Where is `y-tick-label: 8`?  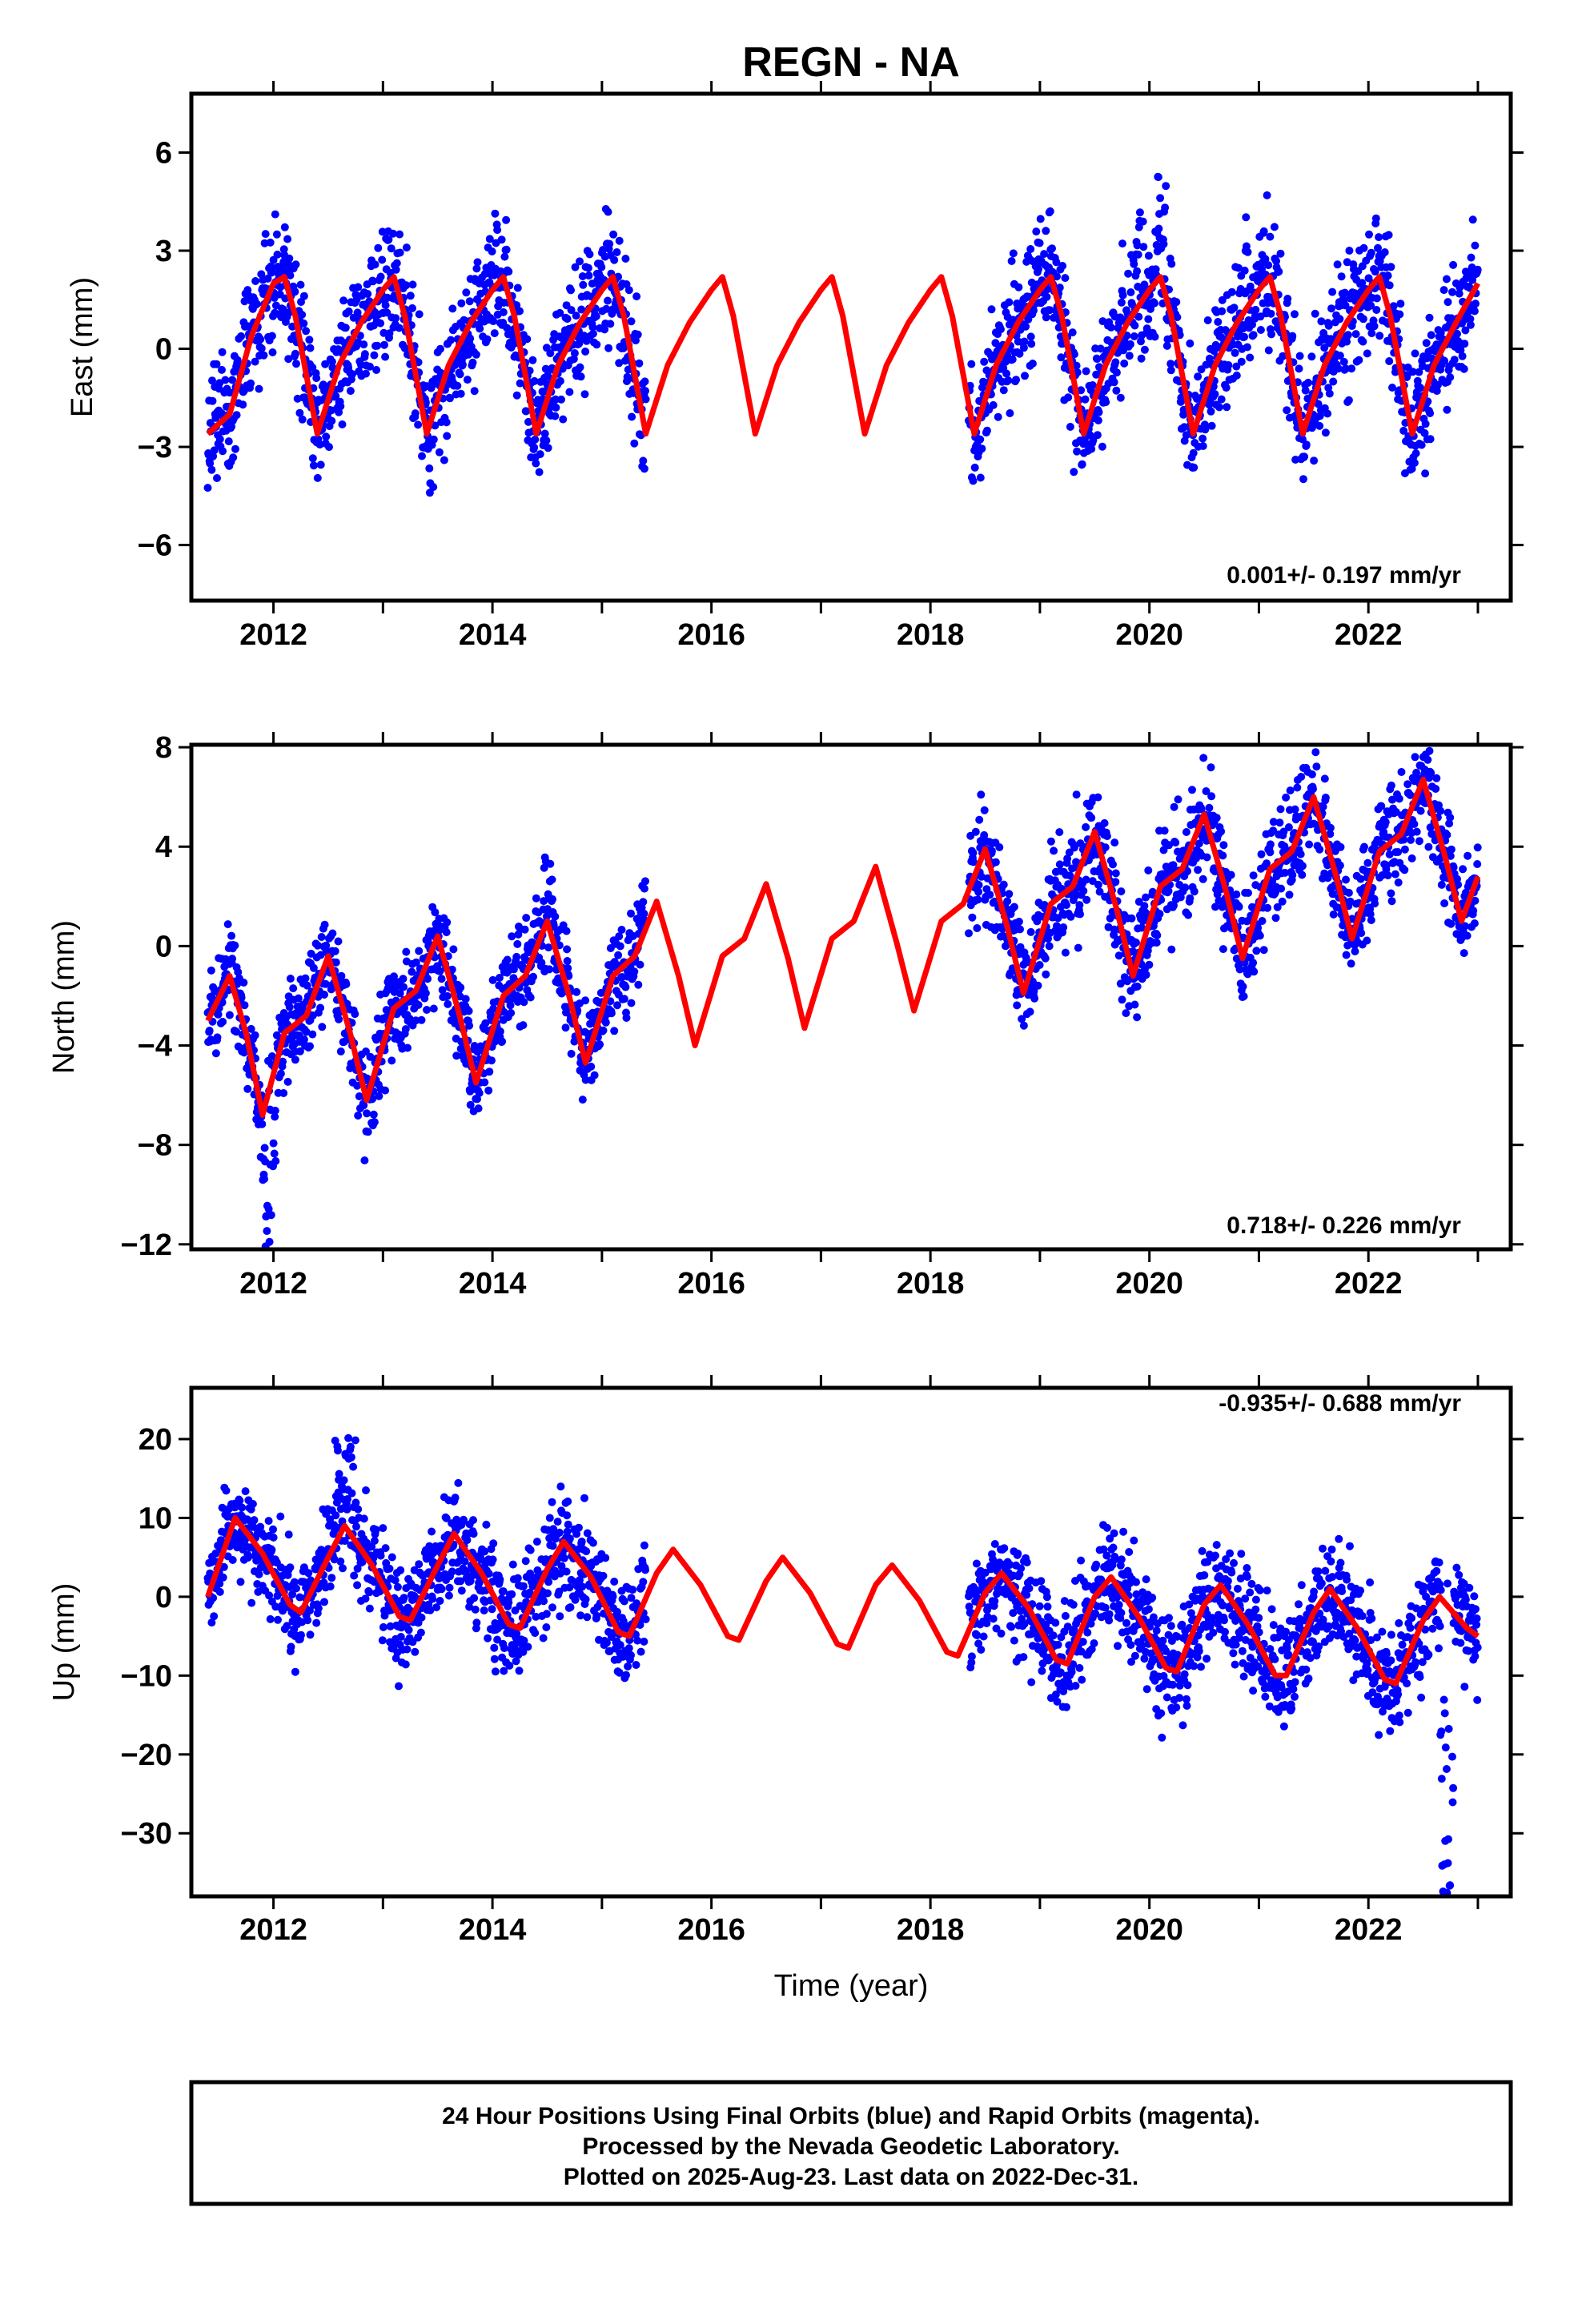 y-tick-label: 8 is located at coordinates (164, 748).